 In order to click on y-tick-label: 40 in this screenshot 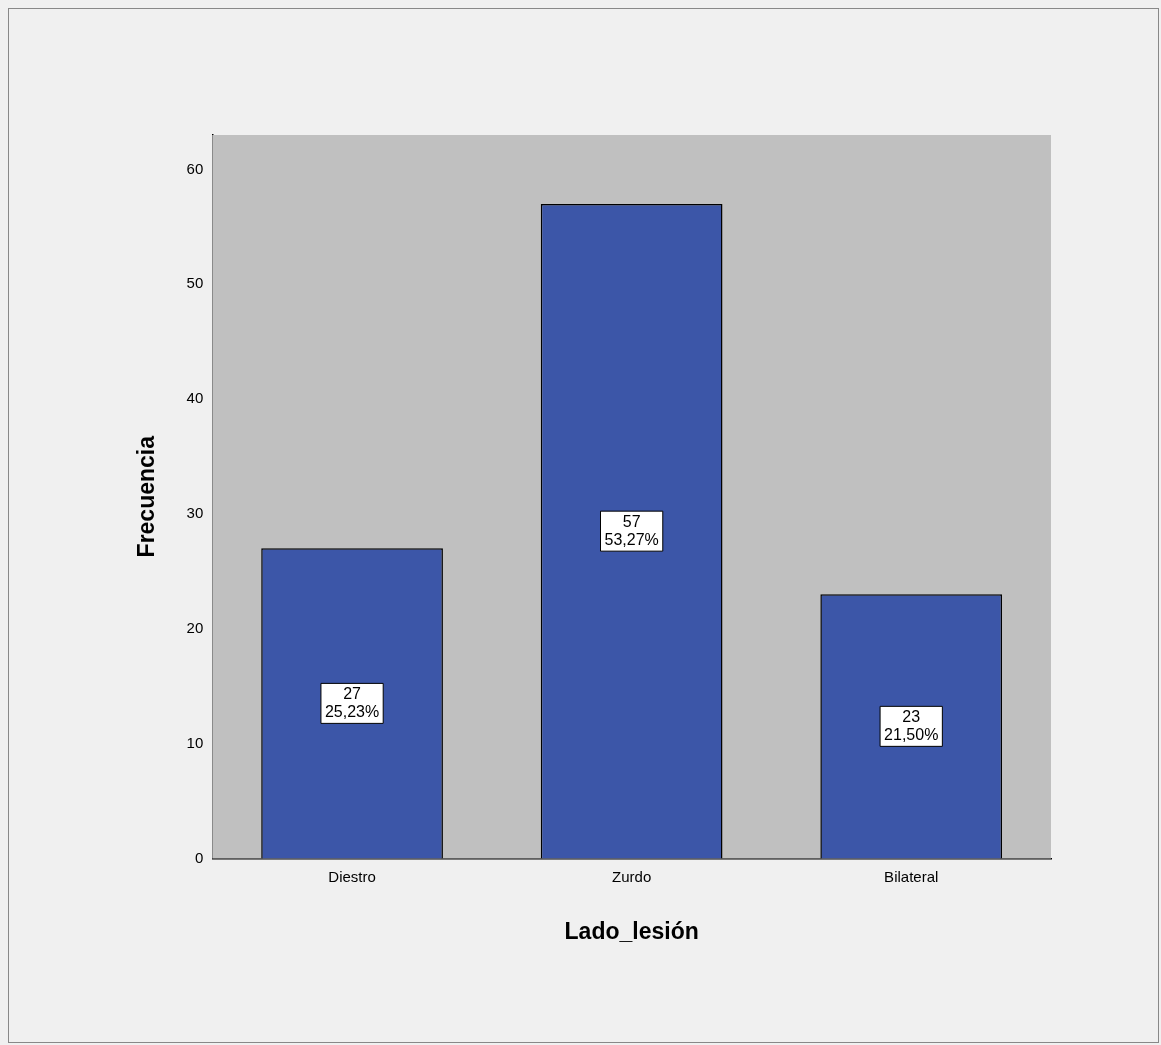, I will do `click(195, 398)`.